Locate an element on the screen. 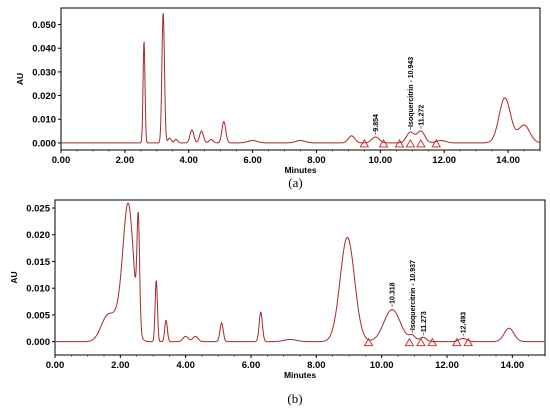  peak-annotation: Isoquercitrin - 10.937 is located at coordinates (413, 295).